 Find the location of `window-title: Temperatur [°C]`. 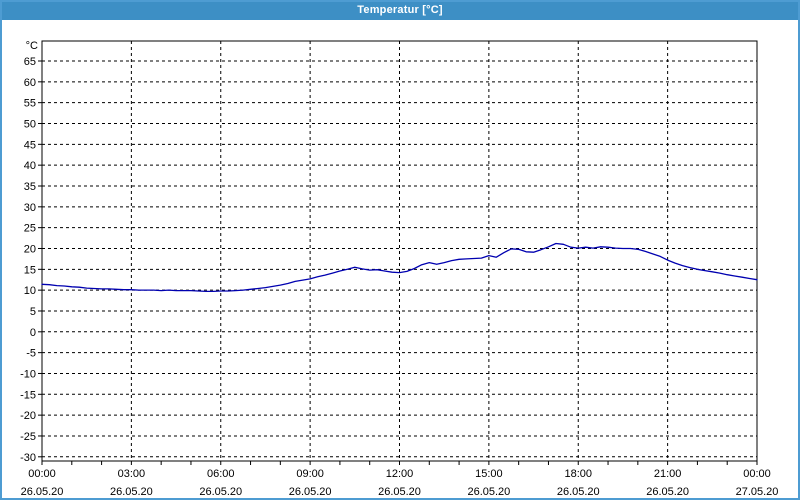

window-title: Temperatur [°C] is located at coordinates (400, 10).